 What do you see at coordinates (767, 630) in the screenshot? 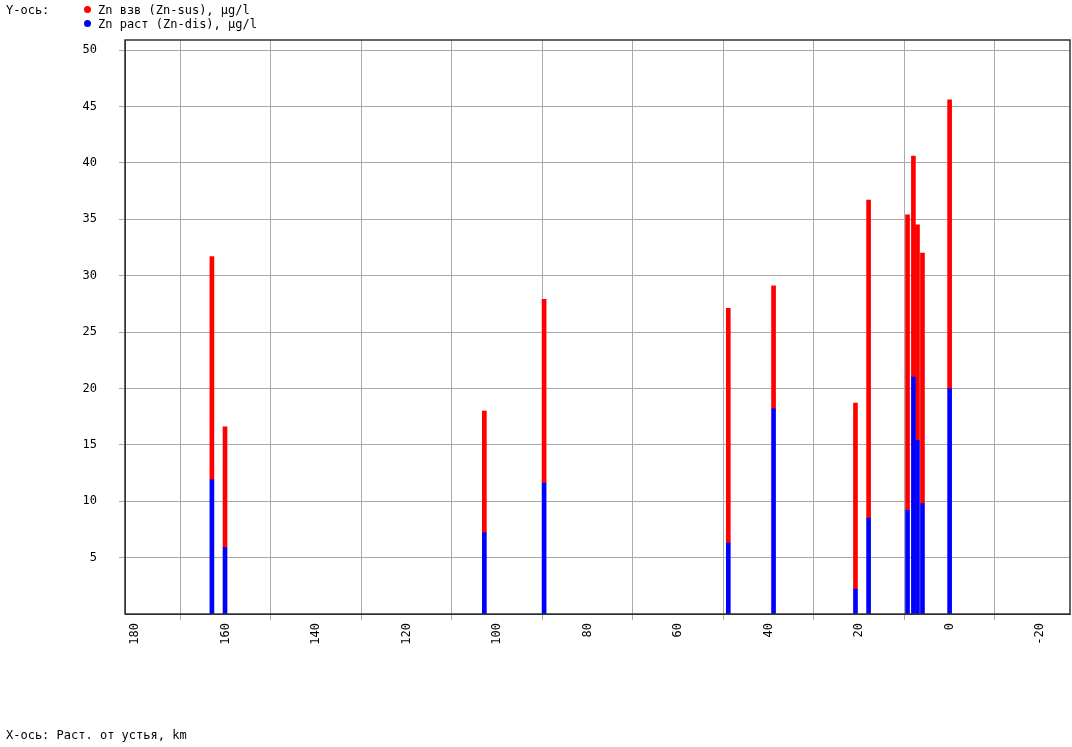
I see `x-tick-label: 40` at bounding box center [767, 630].